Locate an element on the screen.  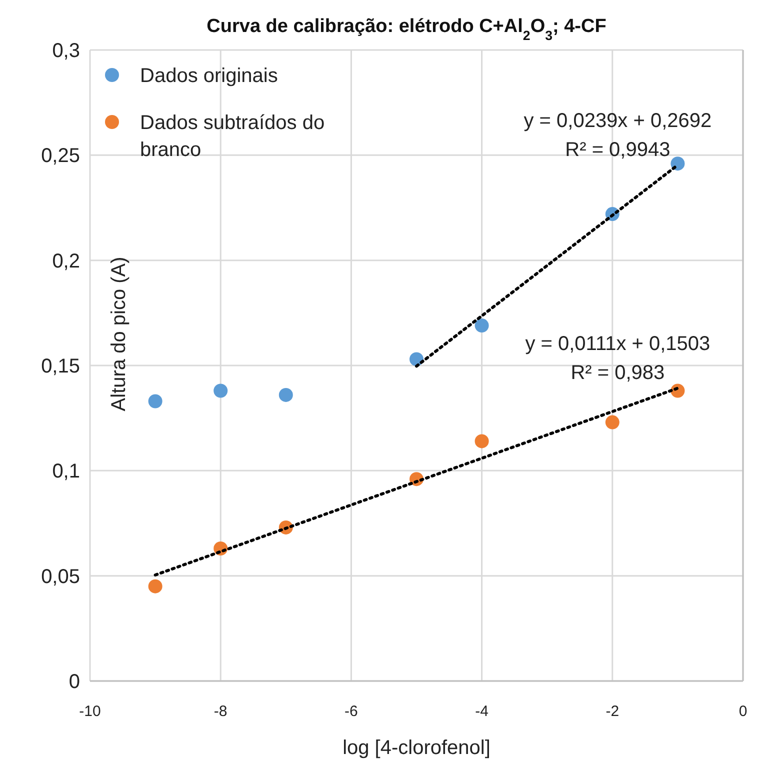
x-tick-label: -8 is located at coordinates (221, 711).